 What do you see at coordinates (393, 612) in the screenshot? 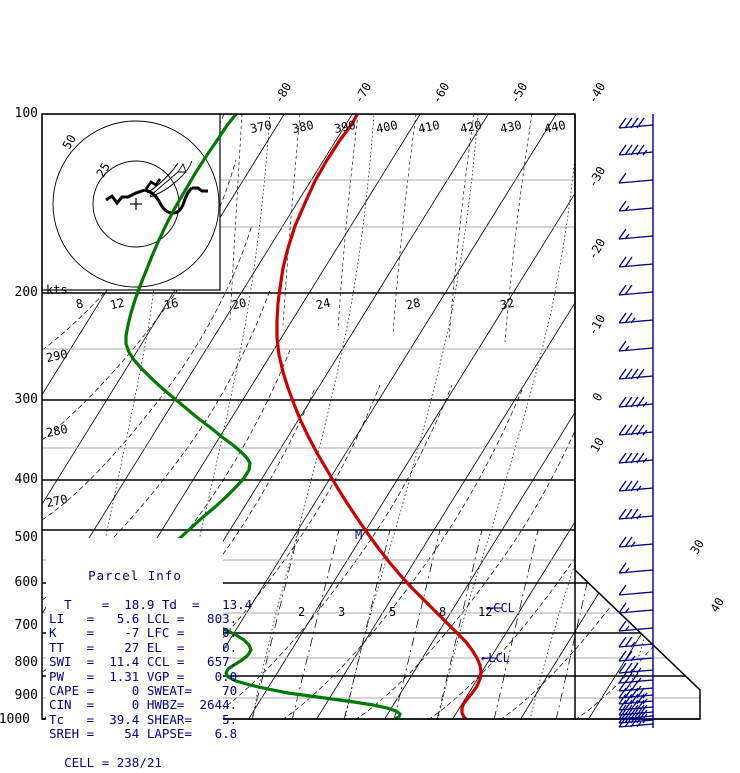
I see `mixing-ratio-label-5: 5` at bounding box center [393, 612].